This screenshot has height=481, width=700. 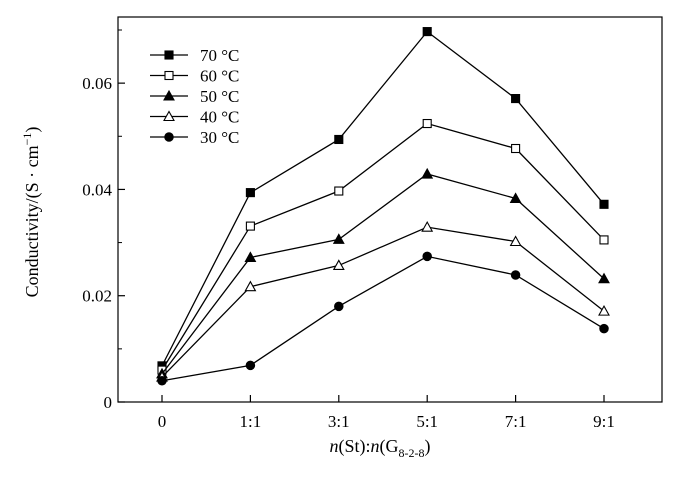 I want to click on legend-entry: 50 °C, so click(x=194, y=96).